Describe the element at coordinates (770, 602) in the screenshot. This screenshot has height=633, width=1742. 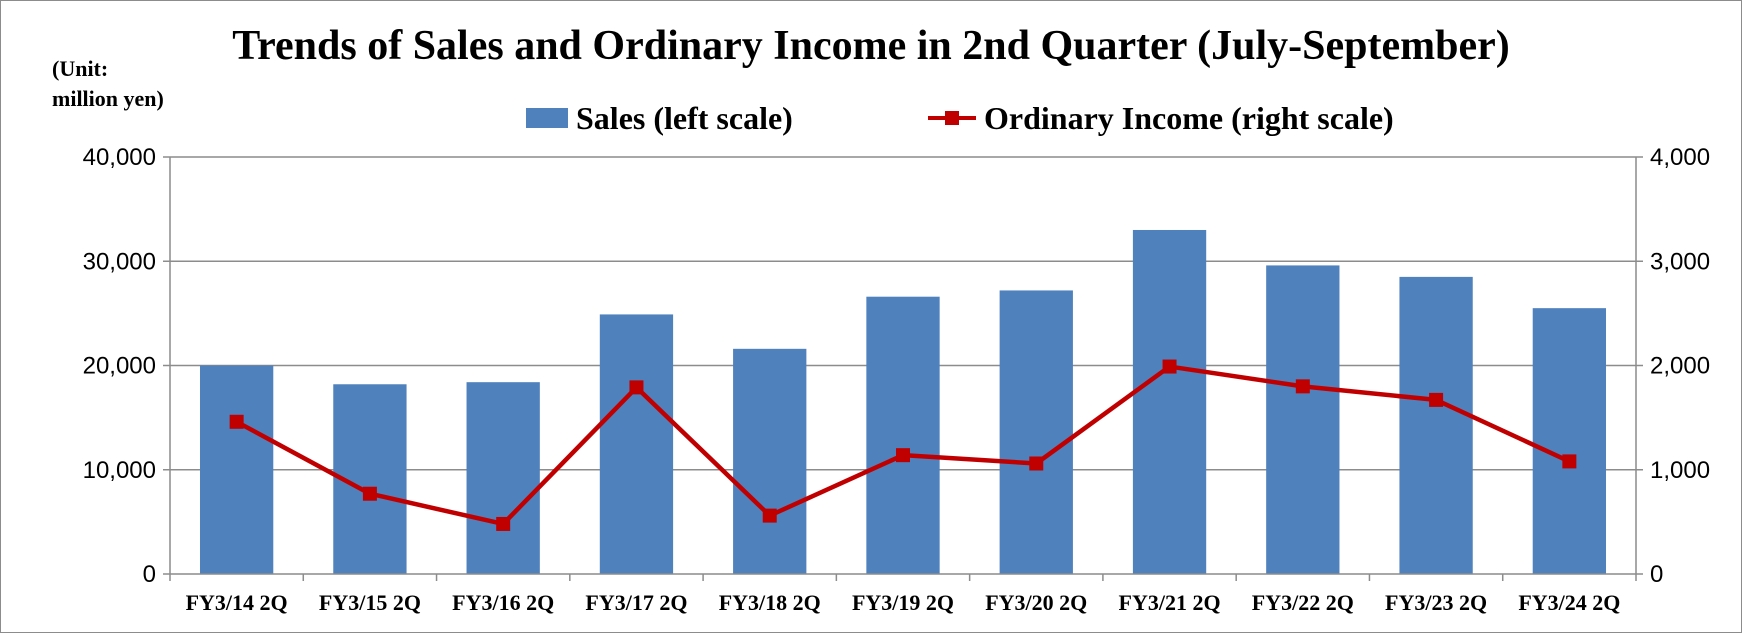
I see `x-axis-tick-label: FY3/18 2Q` at that location.